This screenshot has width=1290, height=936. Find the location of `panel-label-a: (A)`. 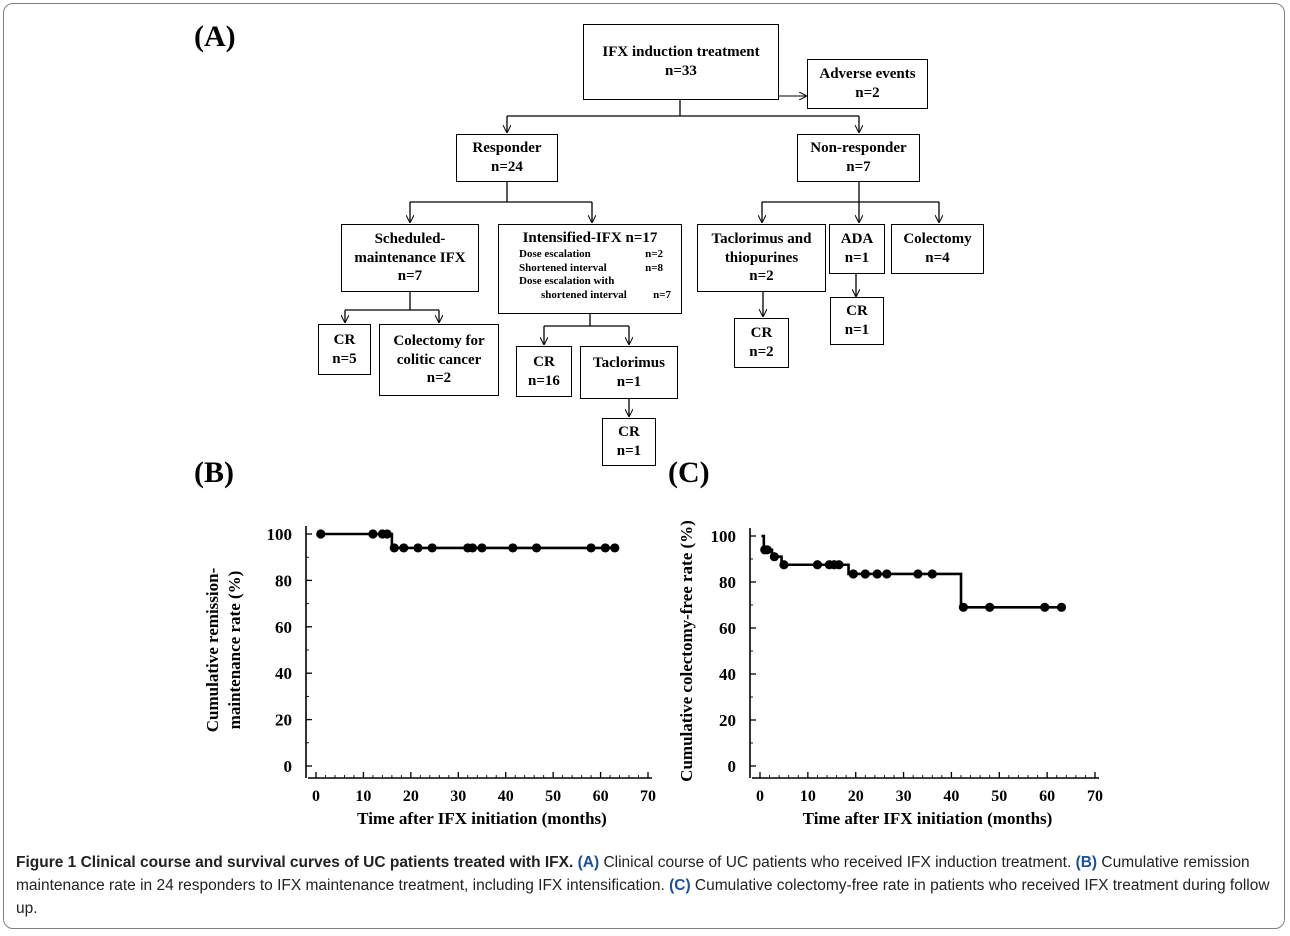

panel-label-a: (A) is located at coordinates (215, 36).